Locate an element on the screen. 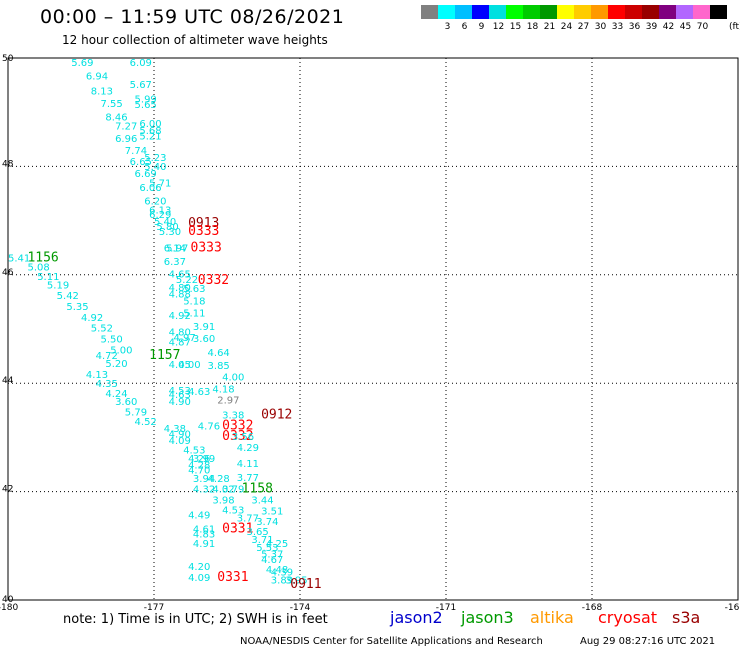  wave-height-label: 5.99 is located at coordinates (146, 99).